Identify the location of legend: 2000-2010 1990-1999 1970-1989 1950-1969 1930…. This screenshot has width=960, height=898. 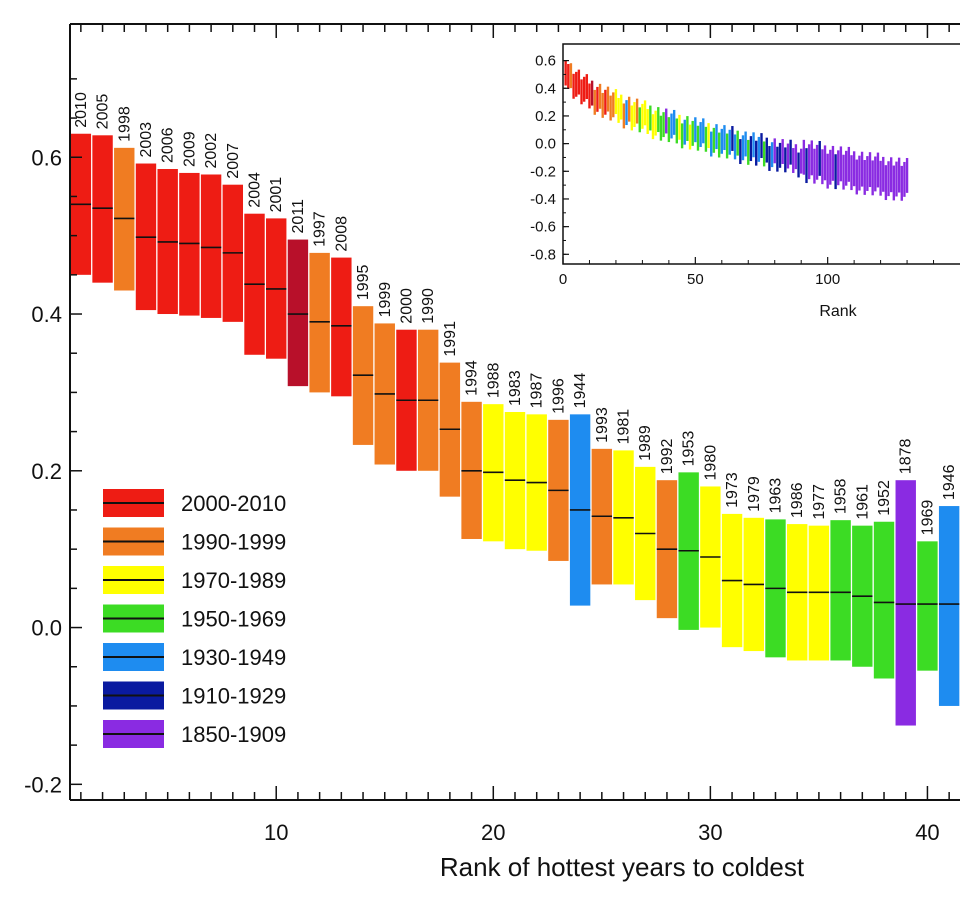
(194, 618).